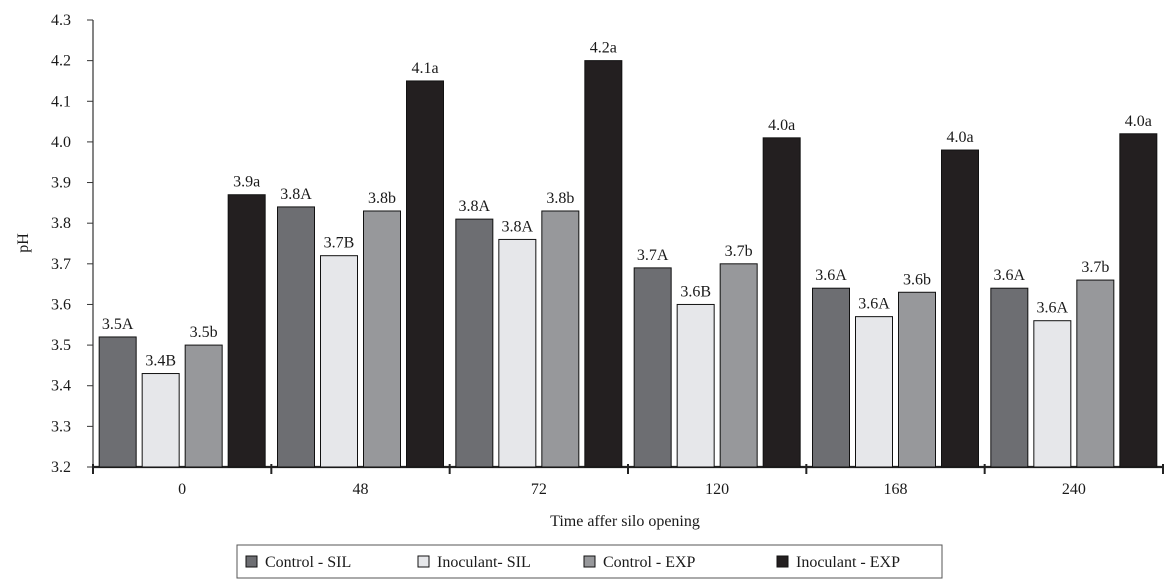 The height and width of the screenshot is (579, 1165). Describe the element at coordinates (61, 345) in the screenshot. I see `y-tick-label: 3.5` at that location.